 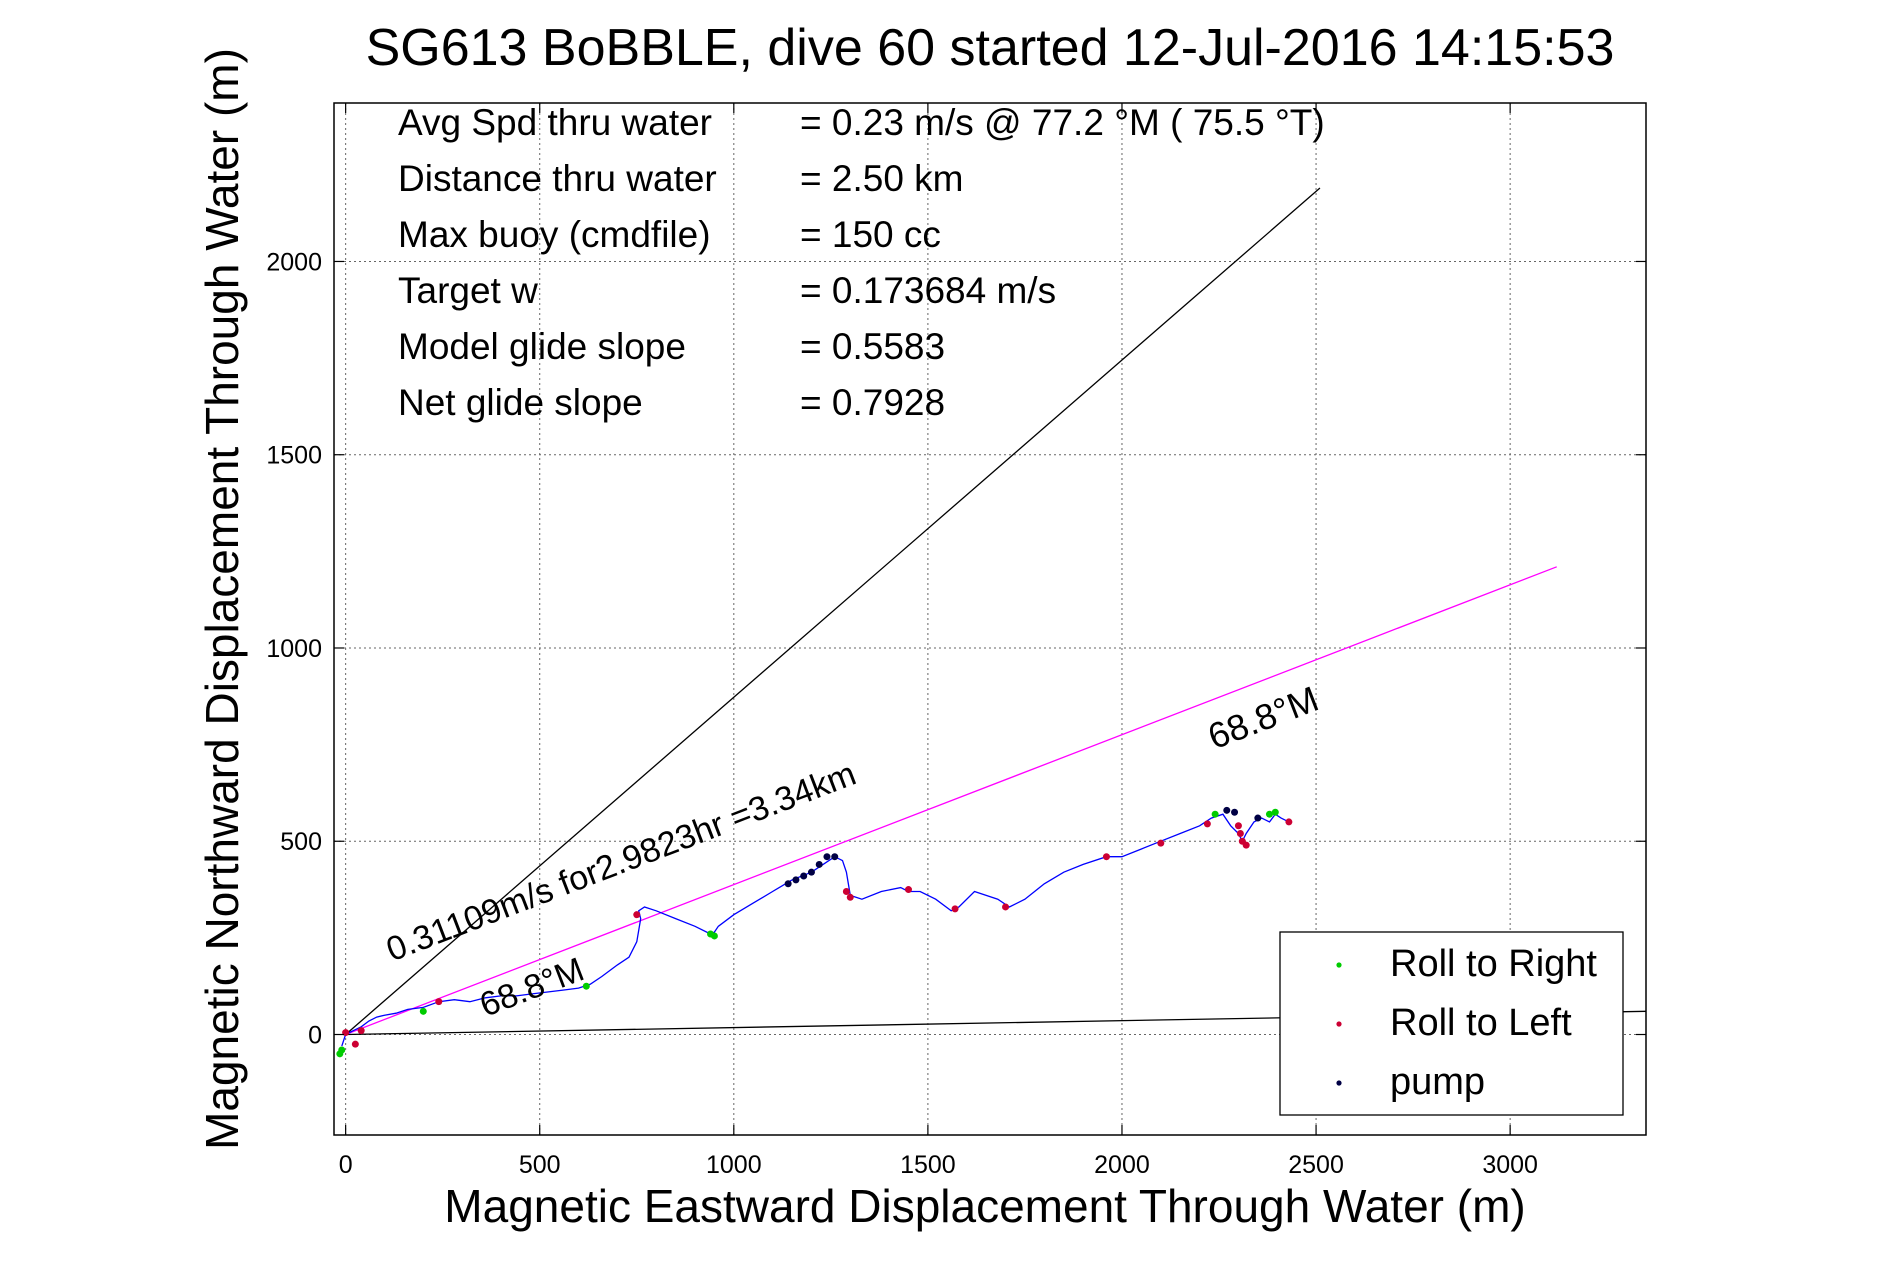 I want to click on stat-label: Distance thru water, so click(x=557, y=178).